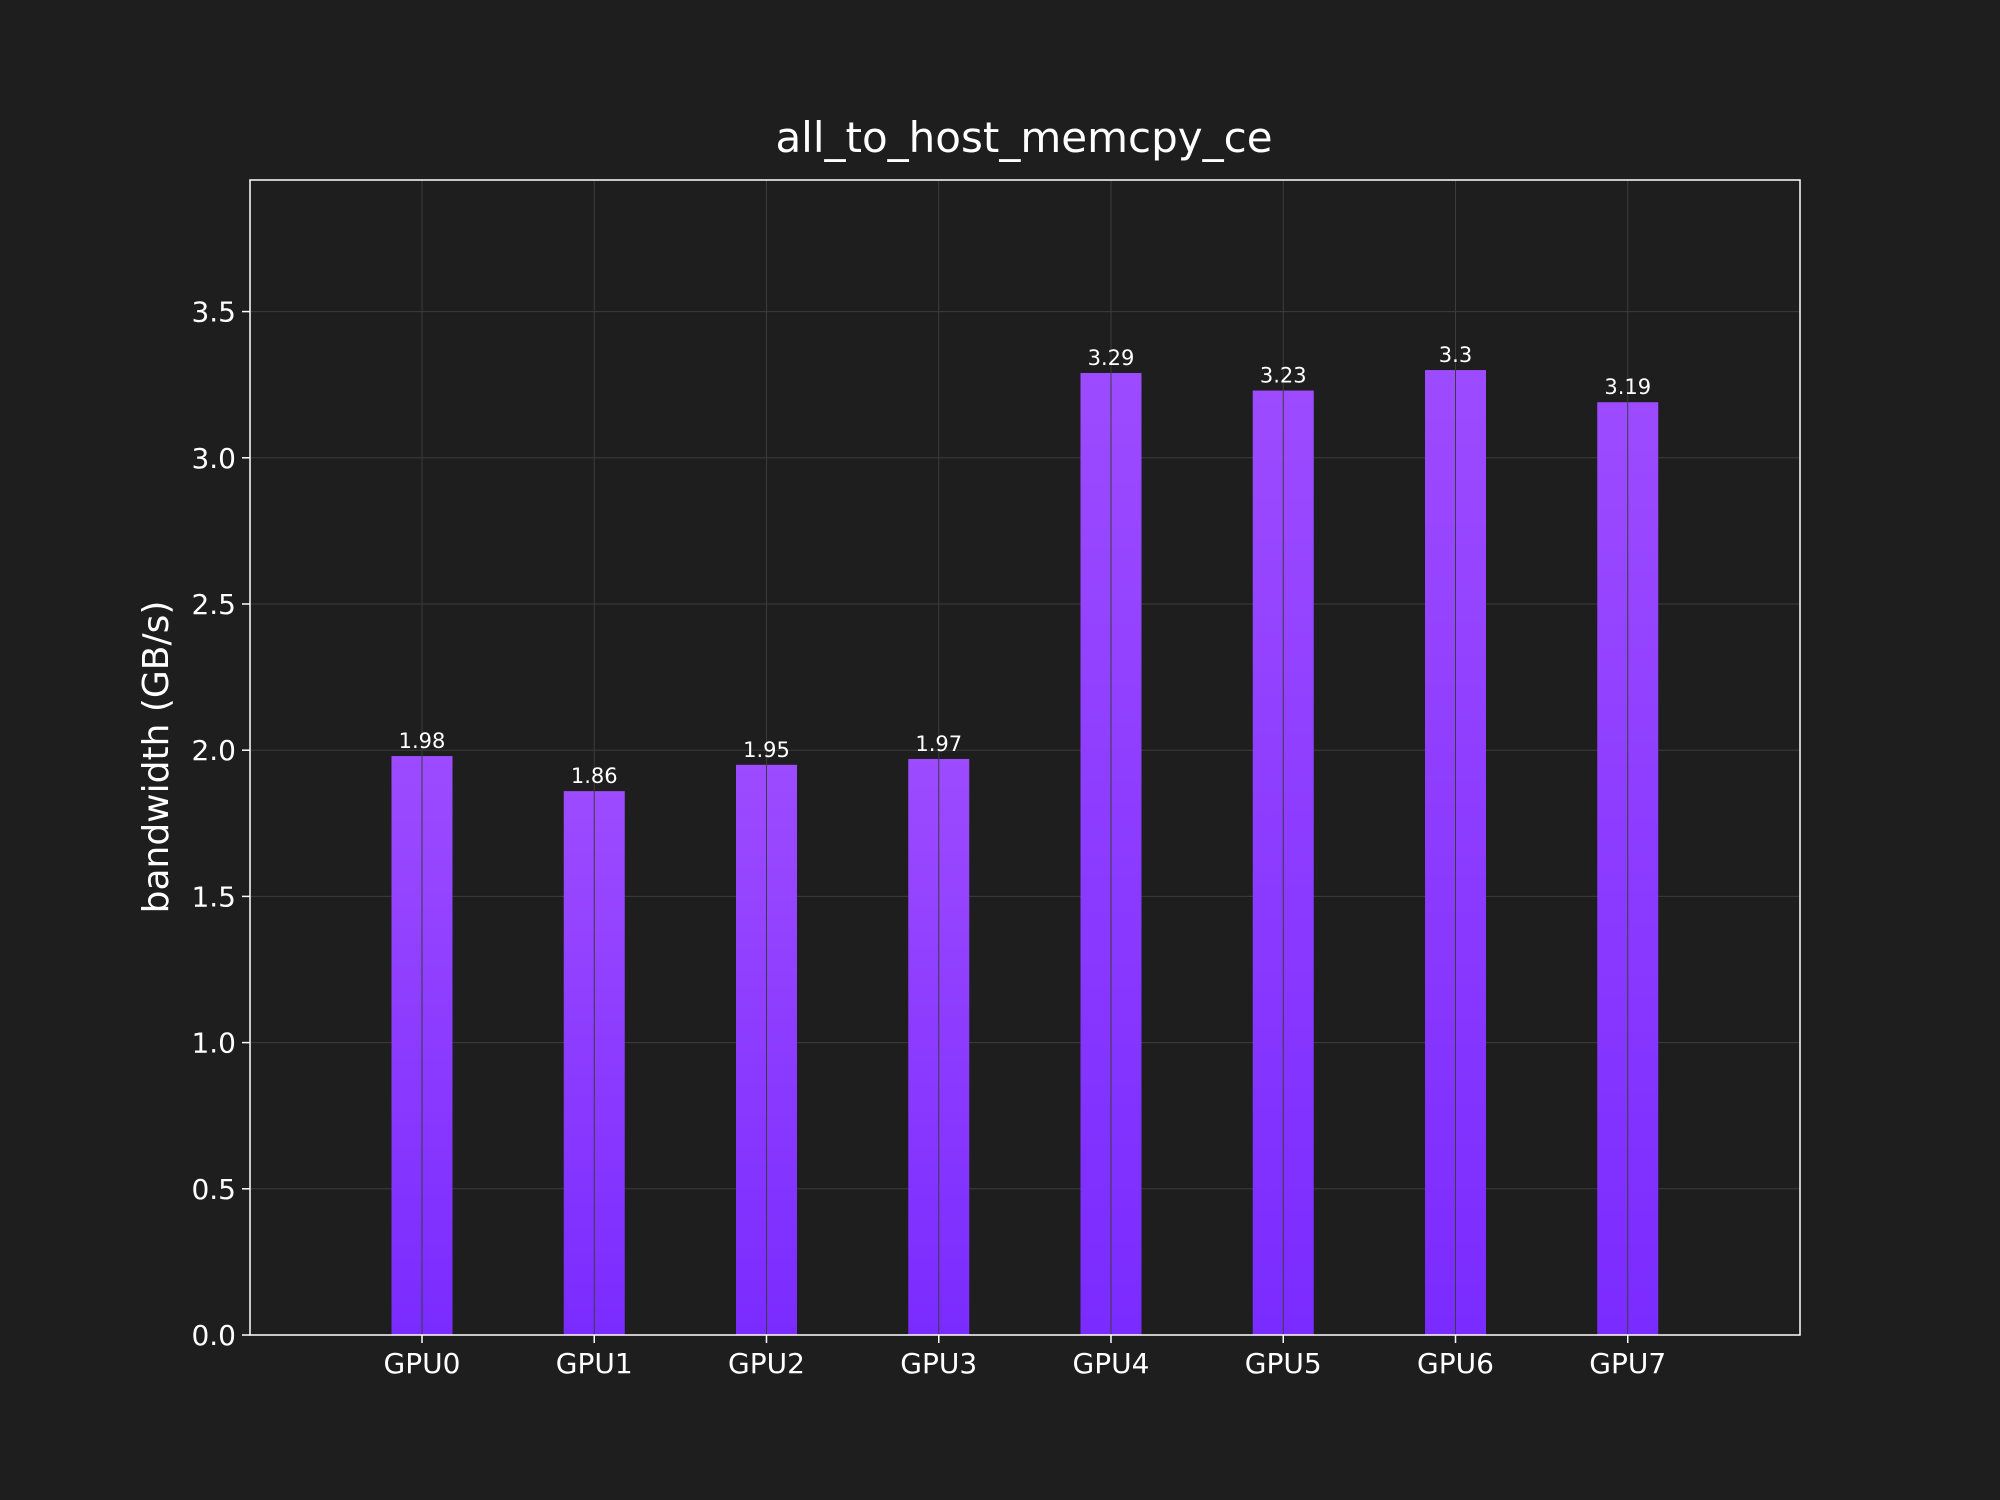 The height and width of the screenshot is (1500, 2000). Describe the element at coordinates (594, 776) in the screenshot. I see `data-label-gpu1: 1.86` at that location.